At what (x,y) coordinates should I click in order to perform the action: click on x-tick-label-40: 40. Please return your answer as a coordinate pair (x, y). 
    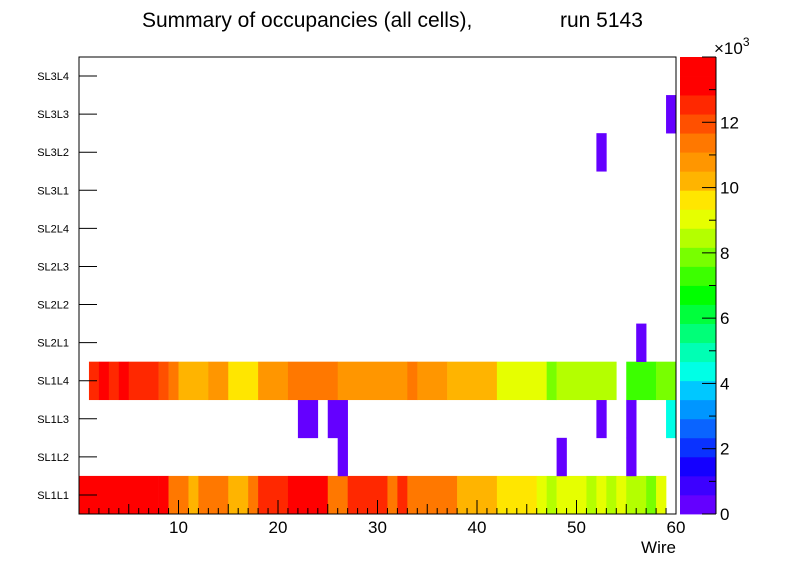
    Looking at the image, I should click on (477, 527).